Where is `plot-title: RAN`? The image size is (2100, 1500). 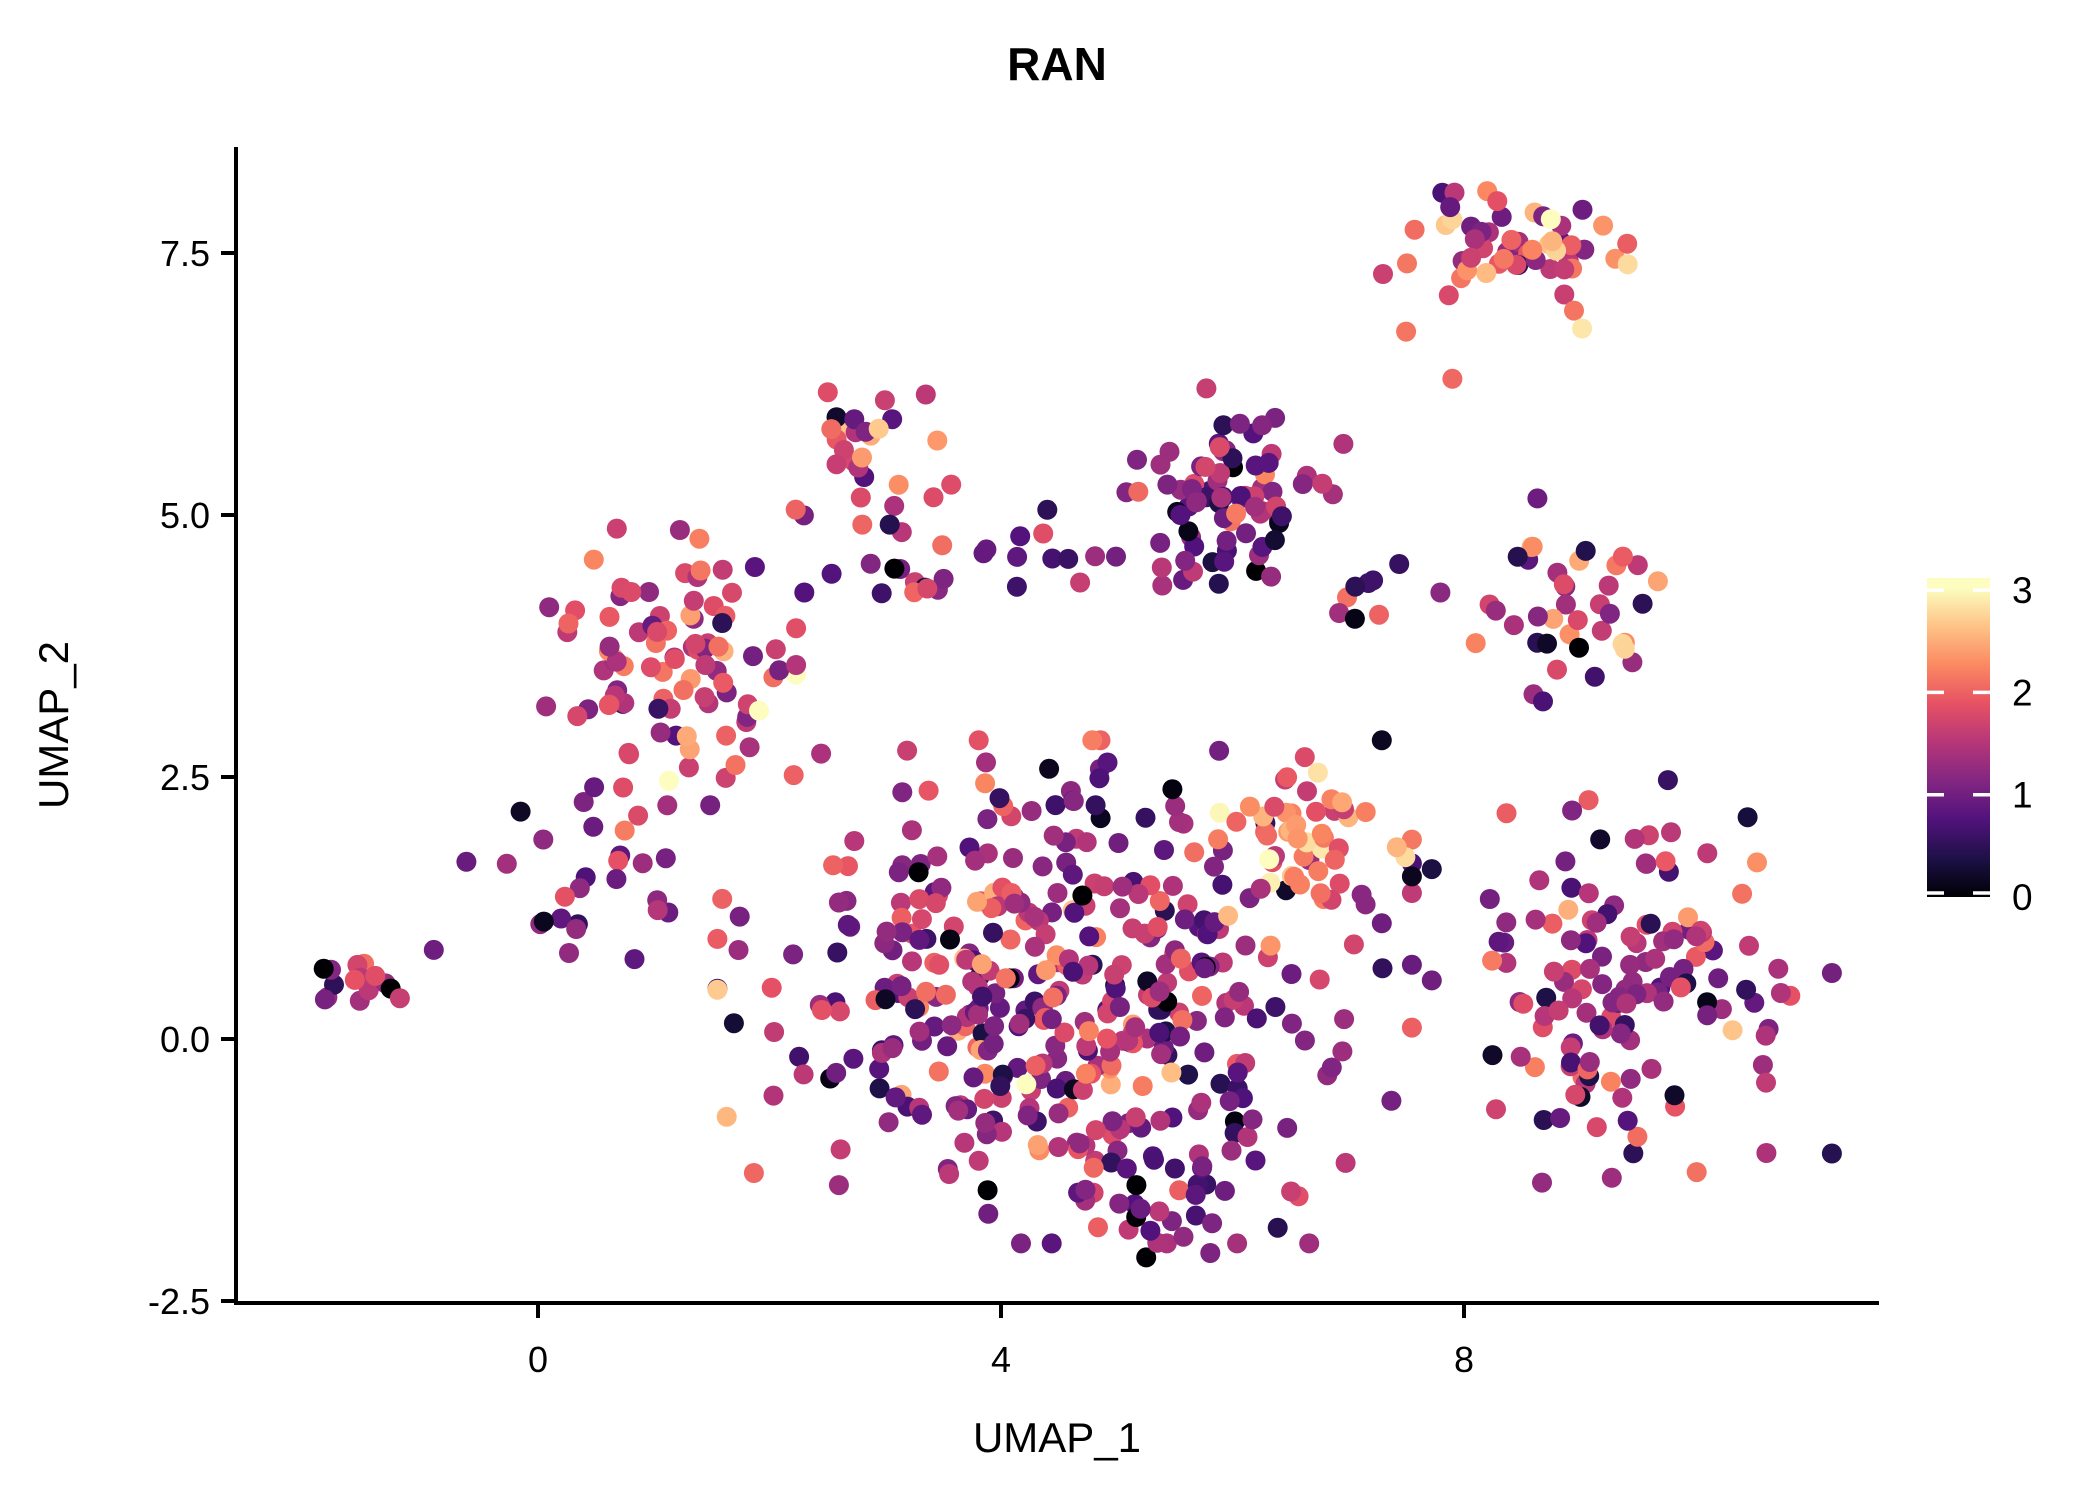
plot-title: RAN is located at coordinates (1057, 64).